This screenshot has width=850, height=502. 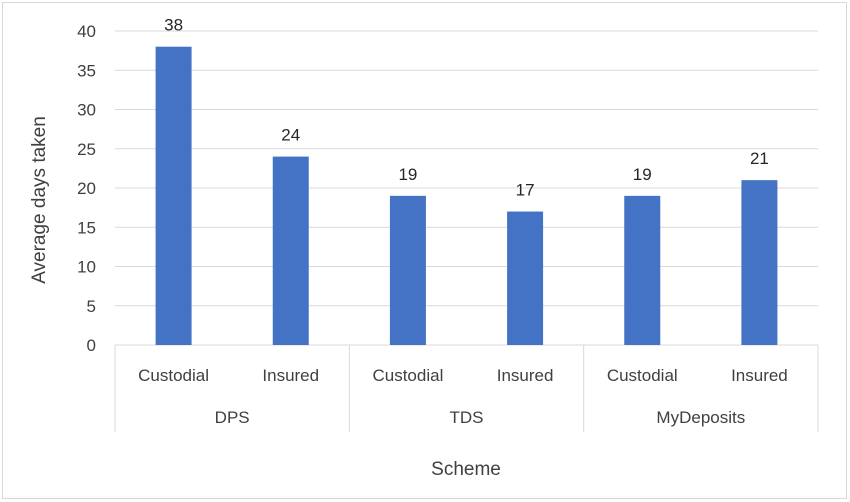 I want to click on data-label: 17, so click(x=525, y=190).